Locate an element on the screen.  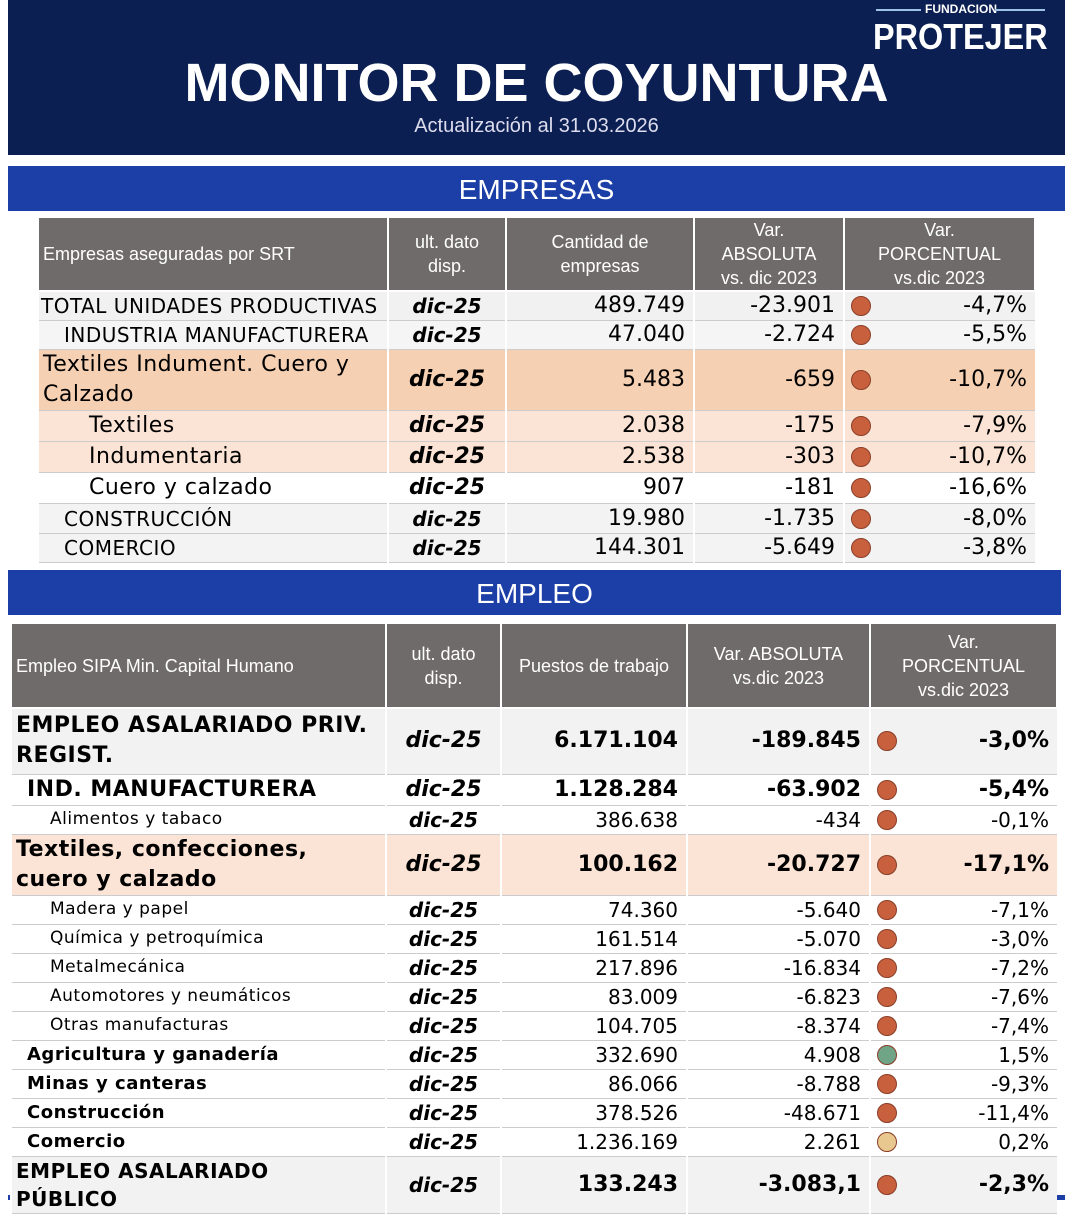
value-cell: 74.360 is located at coordinates (593, 910).